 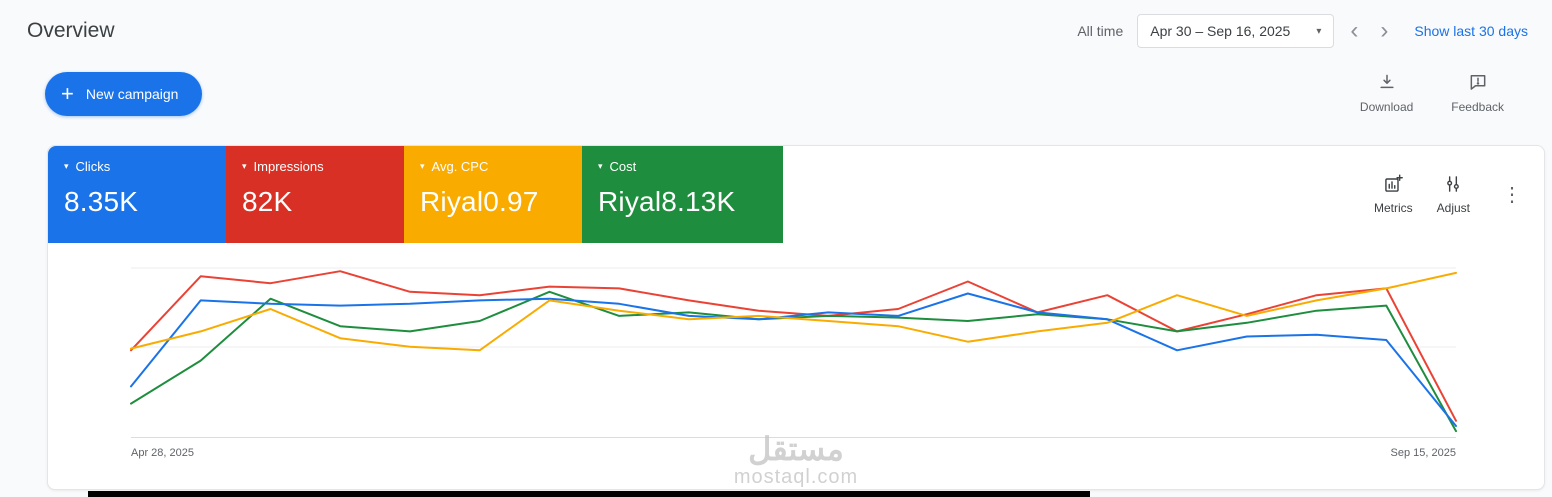 I want to click on action-row: + New campaign Download Feedback, so click(x=776, y=82).